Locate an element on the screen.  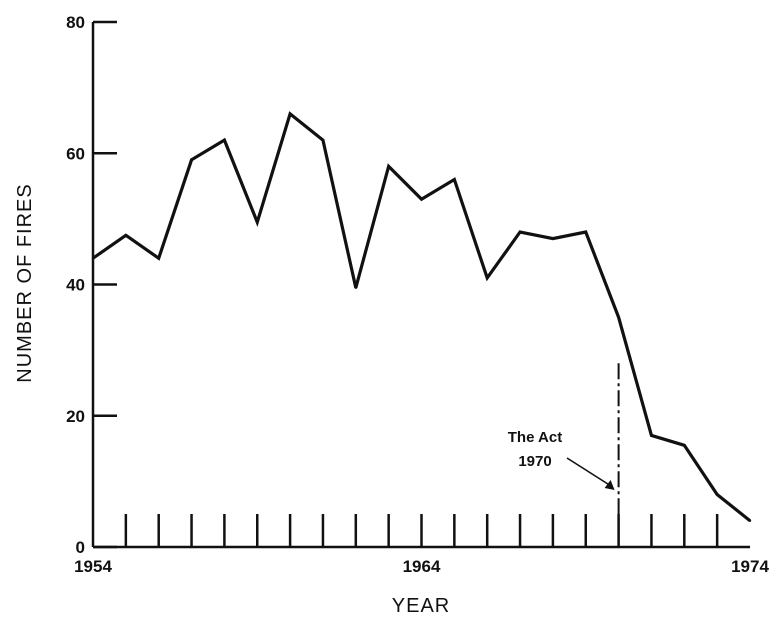
x-tick-label: 1974 is located at coordinates (750, 566).